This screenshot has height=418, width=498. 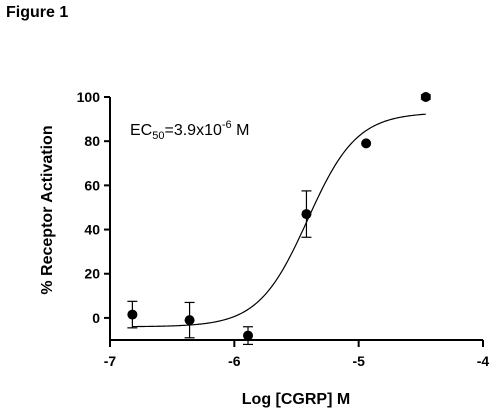 What do you see at coordinates (483, 361) in the screenshot?
I see `x-tick-label: -4` at bounding box center [483, 361].